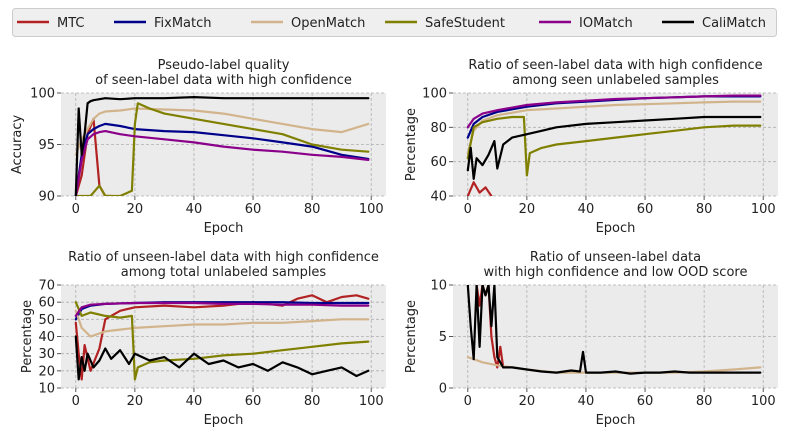 The height and width of the screenshot is (437, 788). Describe the element at coordinates (46, 197) in the screenshot. I see `y-tick-label: 90` at that location.